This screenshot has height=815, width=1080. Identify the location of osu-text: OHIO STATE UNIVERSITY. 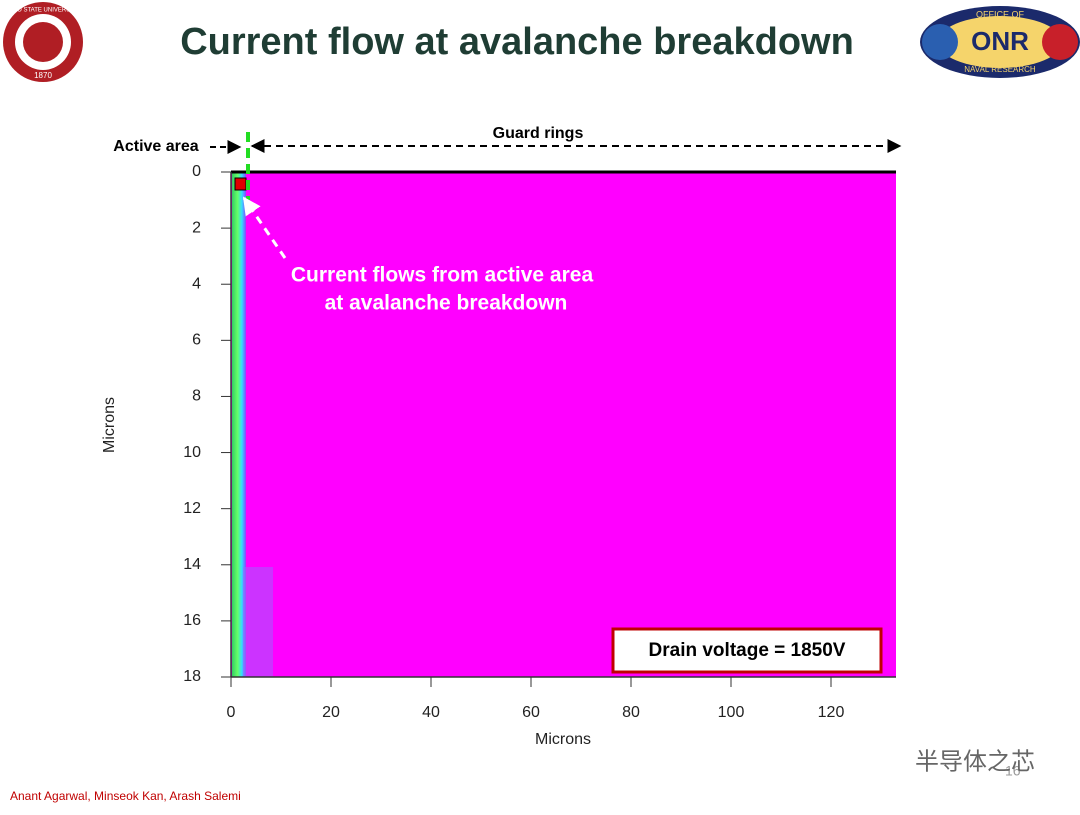
(42, 11).